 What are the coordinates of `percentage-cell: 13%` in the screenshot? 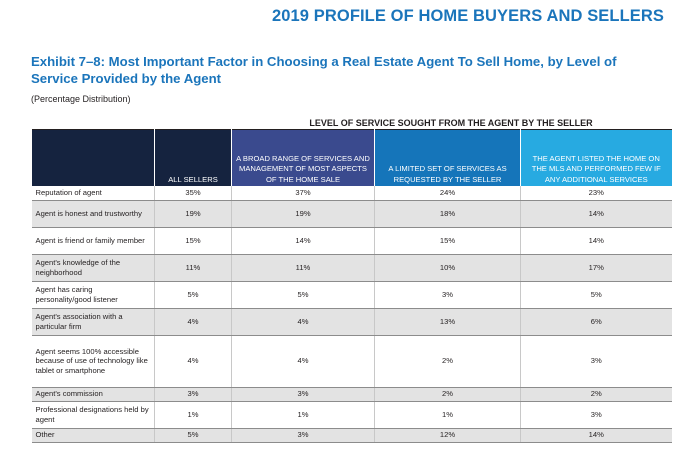 It's located at (447, 322).